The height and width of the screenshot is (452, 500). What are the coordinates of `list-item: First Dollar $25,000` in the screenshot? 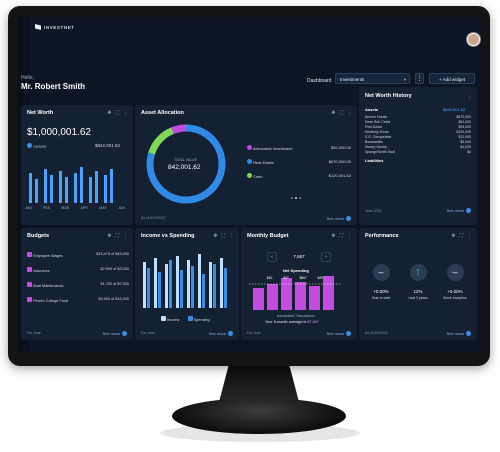 It's located at (418, 127).